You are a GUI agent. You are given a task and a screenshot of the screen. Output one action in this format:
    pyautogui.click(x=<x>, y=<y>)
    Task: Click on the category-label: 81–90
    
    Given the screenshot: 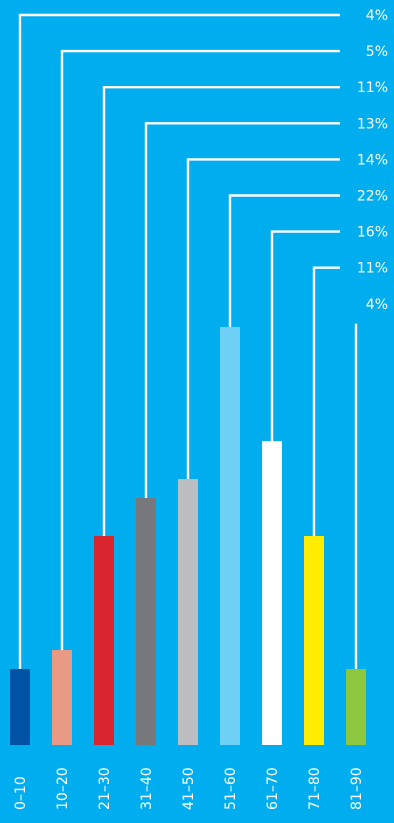 What is the action you would take?
    pyautogui.click(x=357, y=788)
    